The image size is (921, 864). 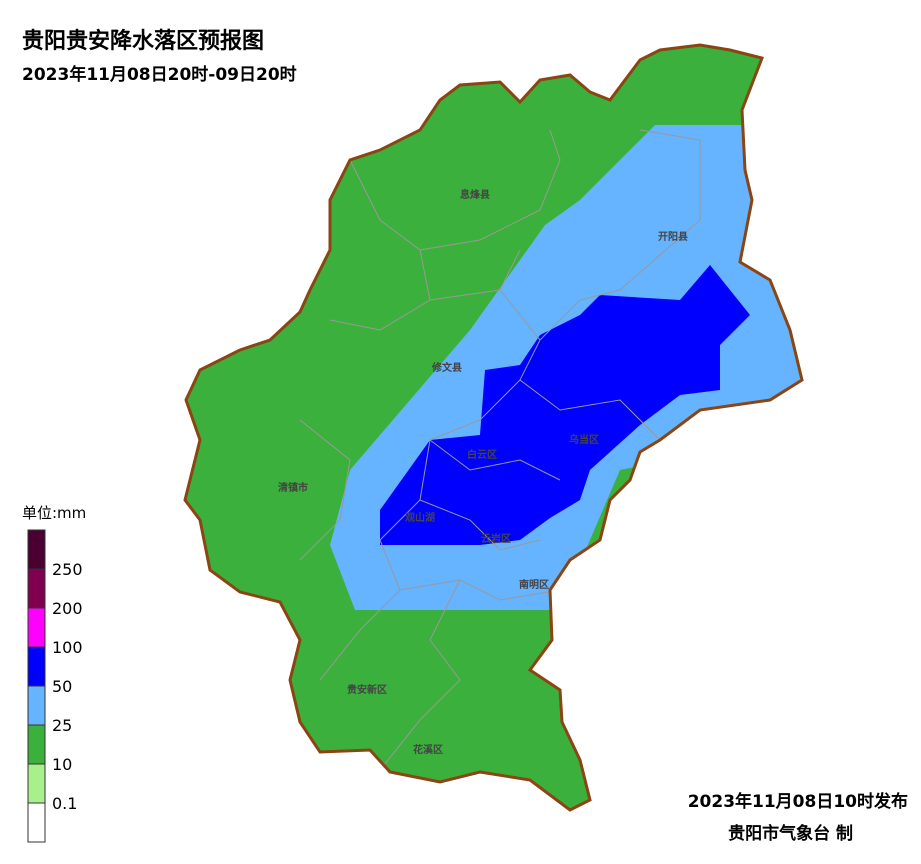 What do you see at coordinates (293, 487) in the screenshot?
I see `district-label: 清镇市` at bounding box center [293, 487].